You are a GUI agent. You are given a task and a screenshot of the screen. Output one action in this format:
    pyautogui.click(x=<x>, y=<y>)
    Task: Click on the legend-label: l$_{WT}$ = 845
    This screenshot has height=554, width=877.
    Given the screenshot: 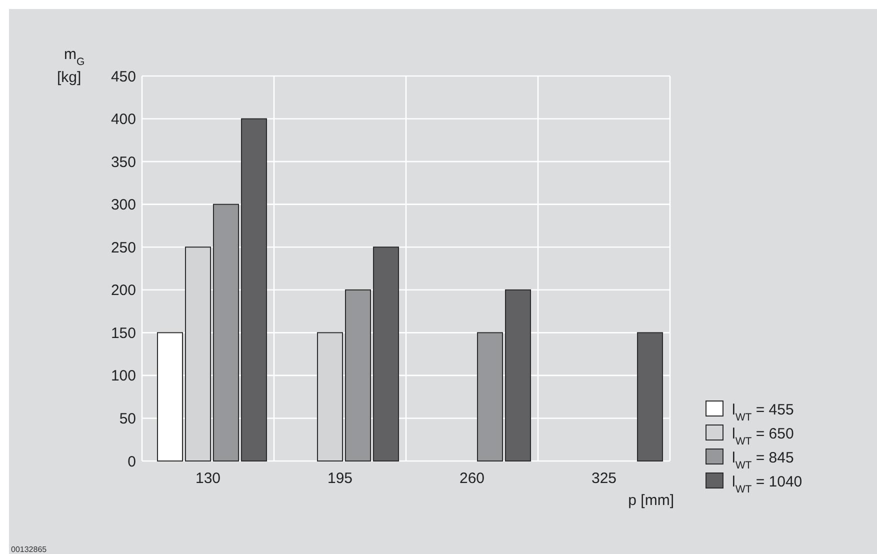 What is the action you would take?
    pyautogui.click(x=763, y=460)
    